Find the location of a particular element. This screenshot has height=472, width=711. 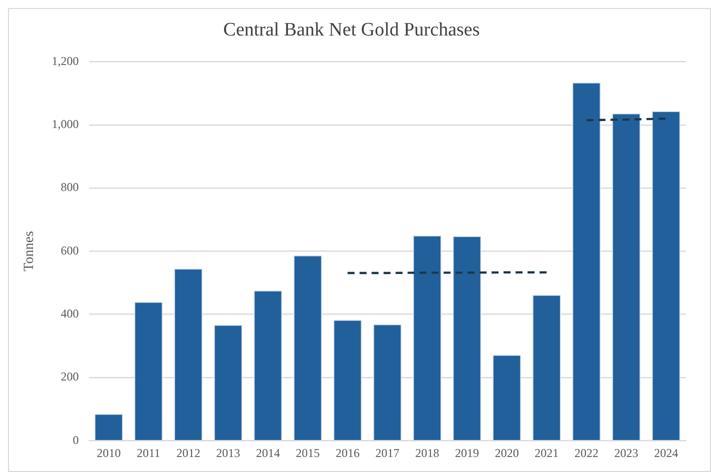

y-tick-label: 600 is located at coordinates (69, 250).